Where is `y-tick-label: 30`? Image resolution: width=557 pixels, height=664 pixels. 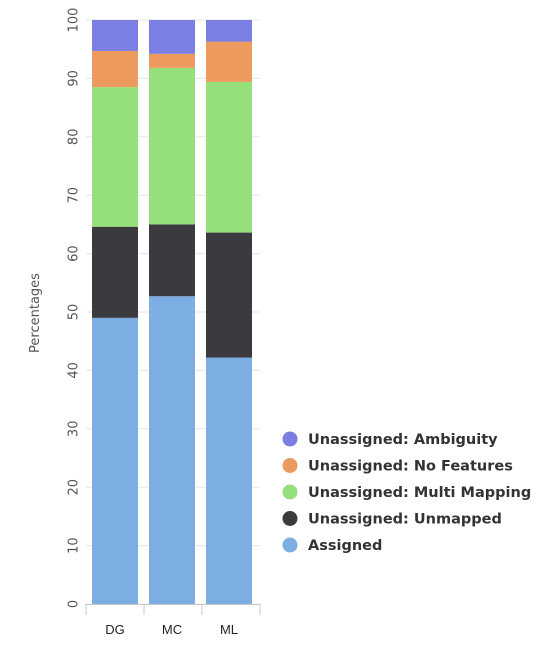 y-tick-label: 30 is located at coordinates (74, 429).